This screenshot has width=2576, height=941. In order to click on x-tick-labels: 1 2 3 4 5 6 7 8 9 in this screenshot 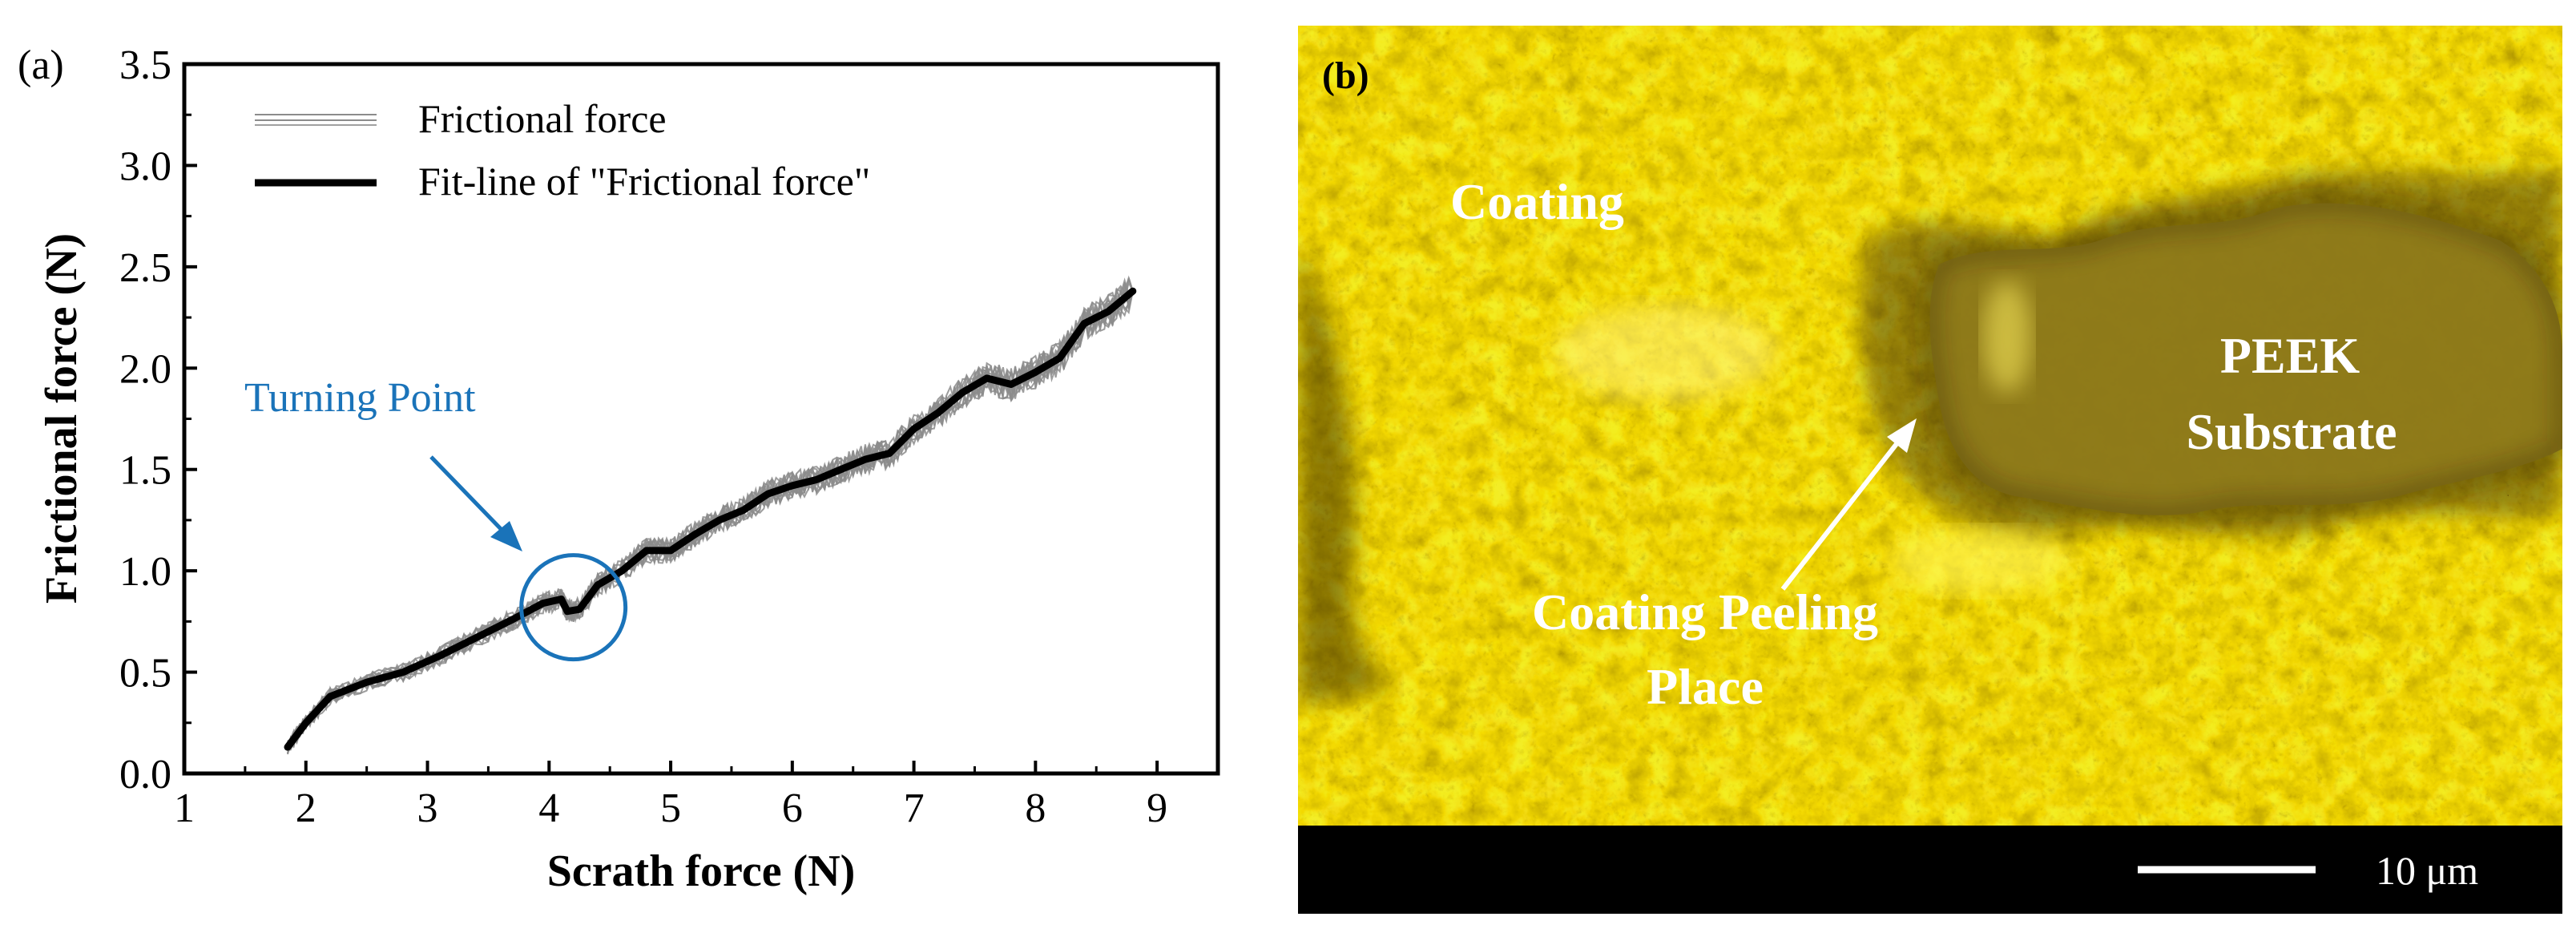, I will do `click(670, 808)`.